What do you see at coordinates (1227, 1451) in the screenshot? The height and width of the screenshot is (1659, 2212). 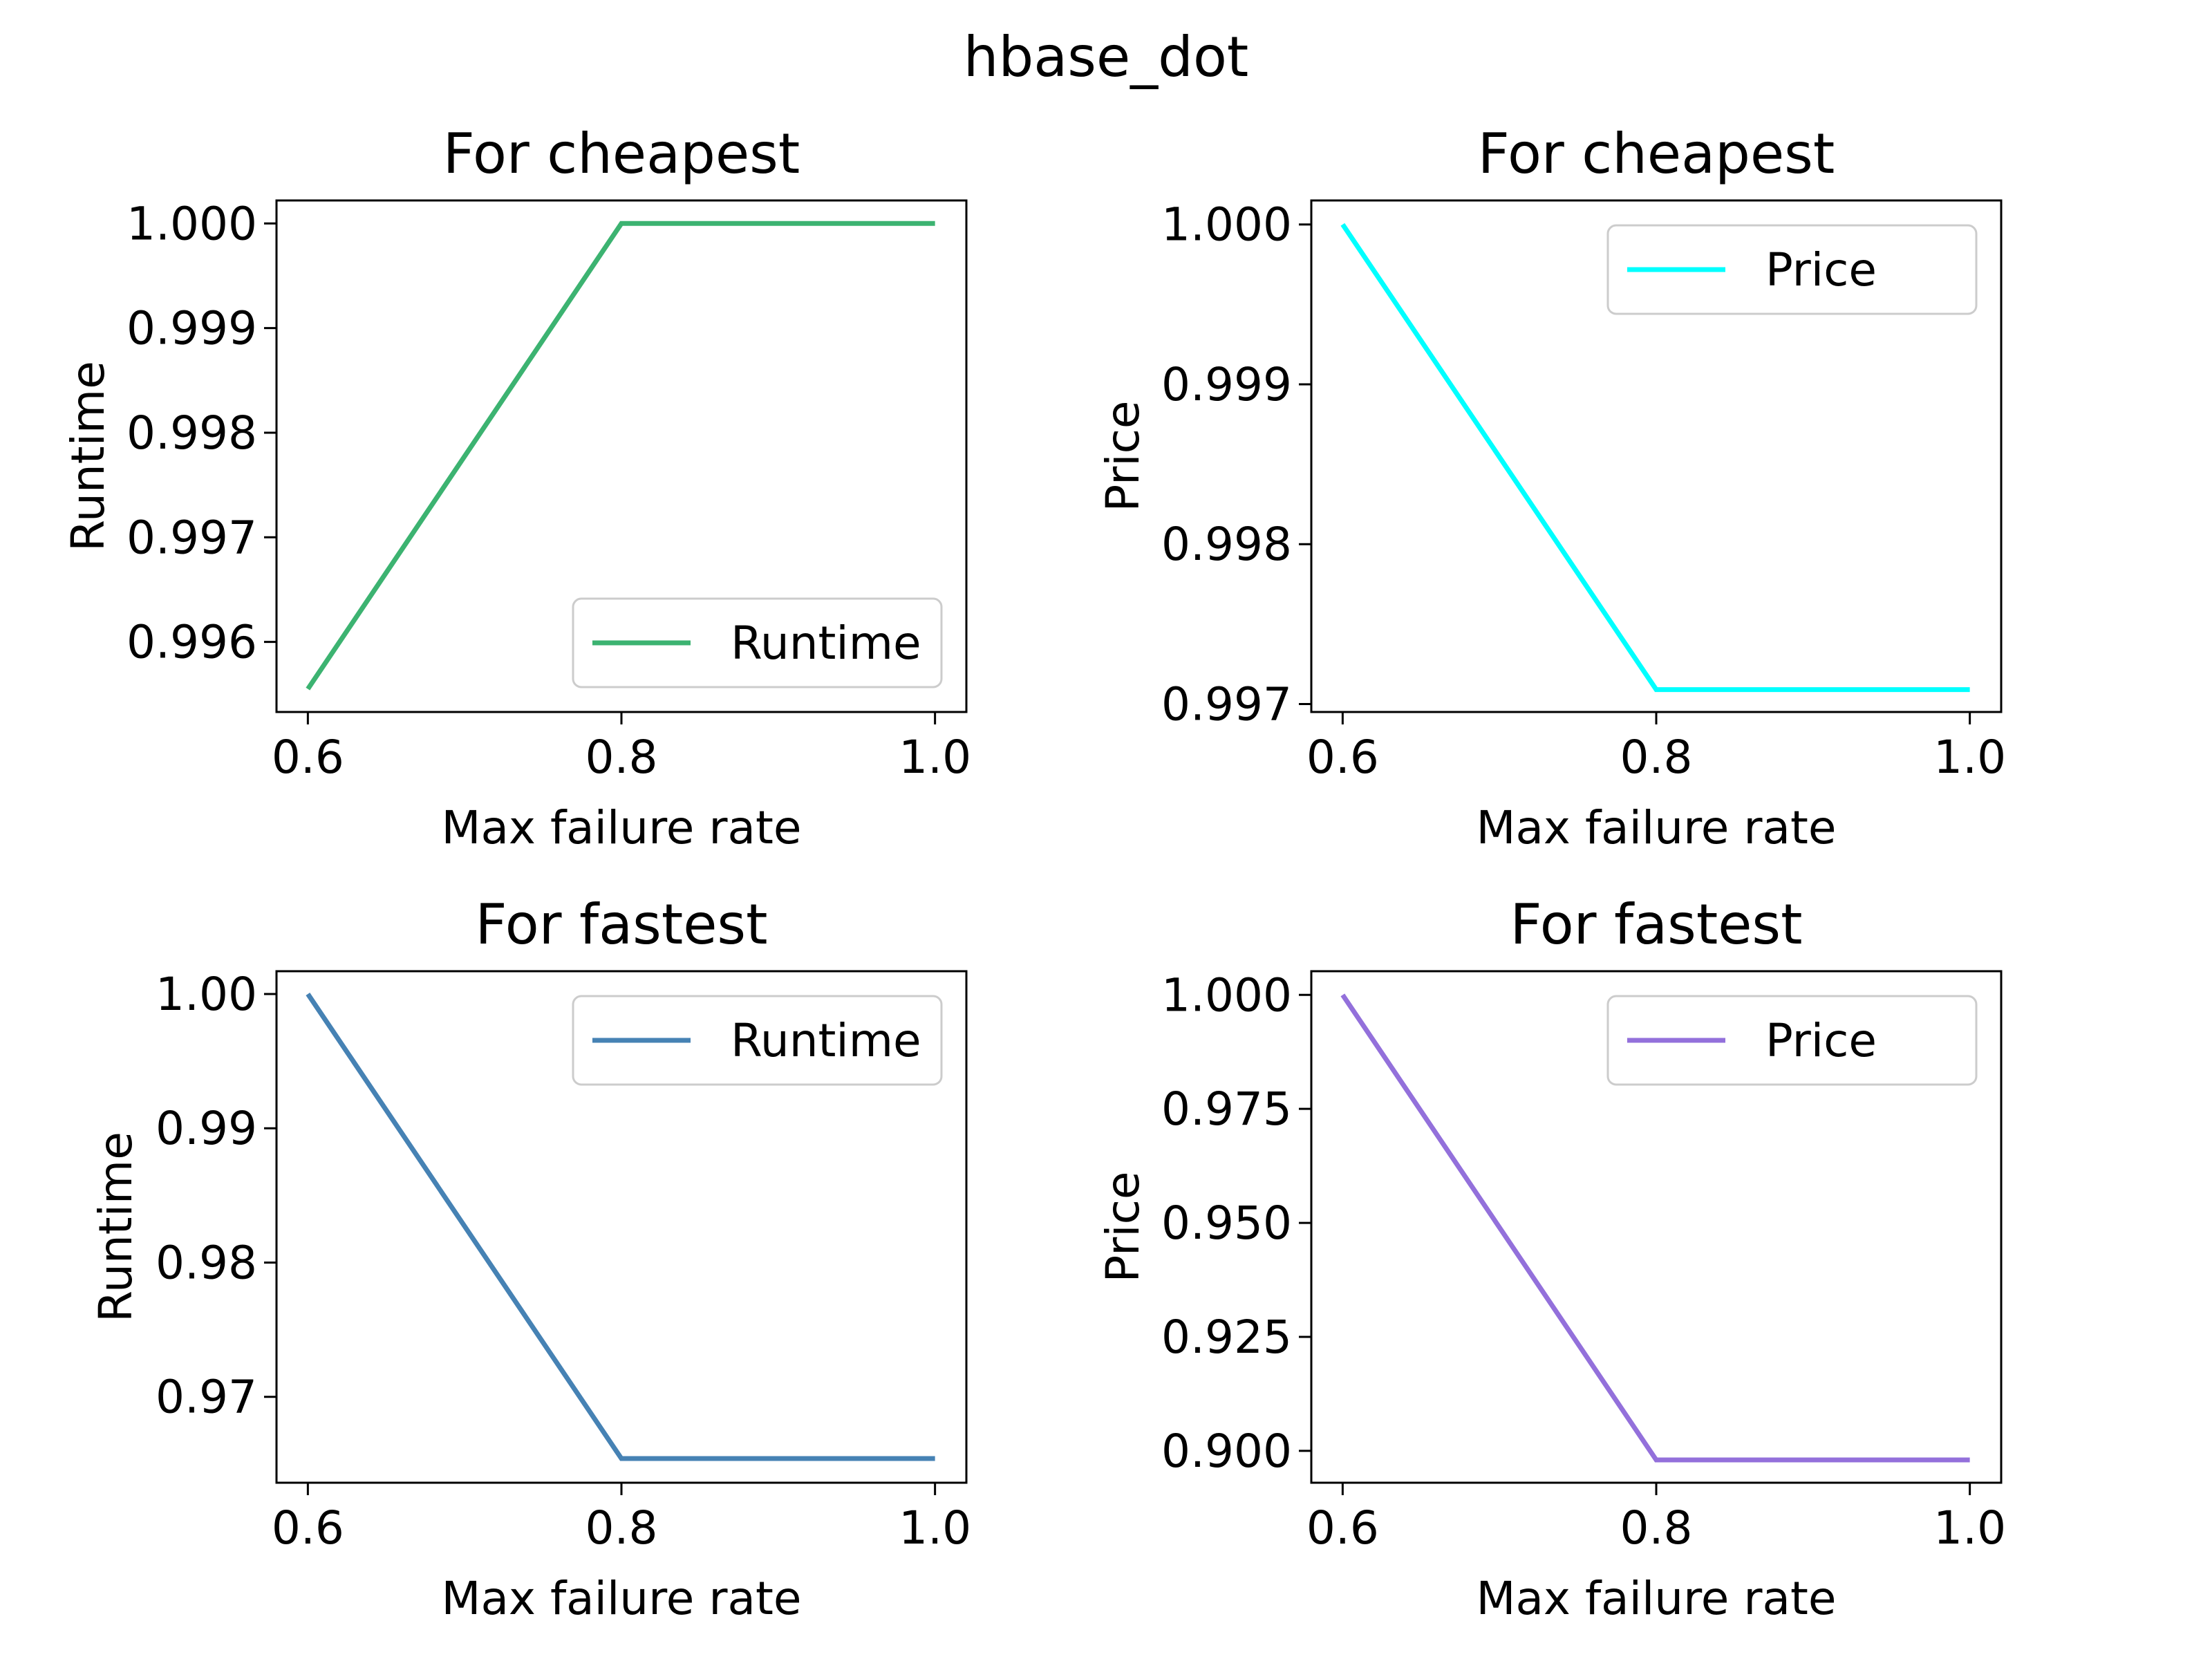 I see `y-tick-label: 0.900` at bounding box center [1227, 1451].